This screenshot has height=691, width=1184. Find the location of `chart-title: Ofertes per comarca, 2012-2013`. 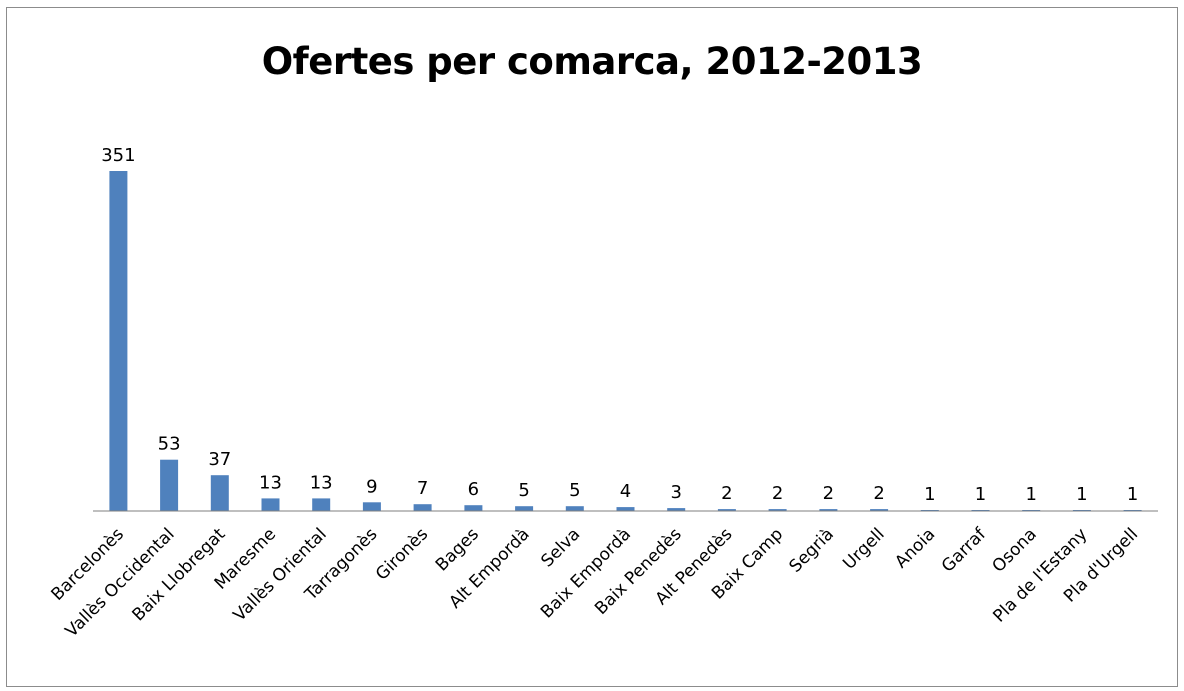

chart-title: Ofertes per comarca, 2012-2013 is located at coordinates (592, 61).